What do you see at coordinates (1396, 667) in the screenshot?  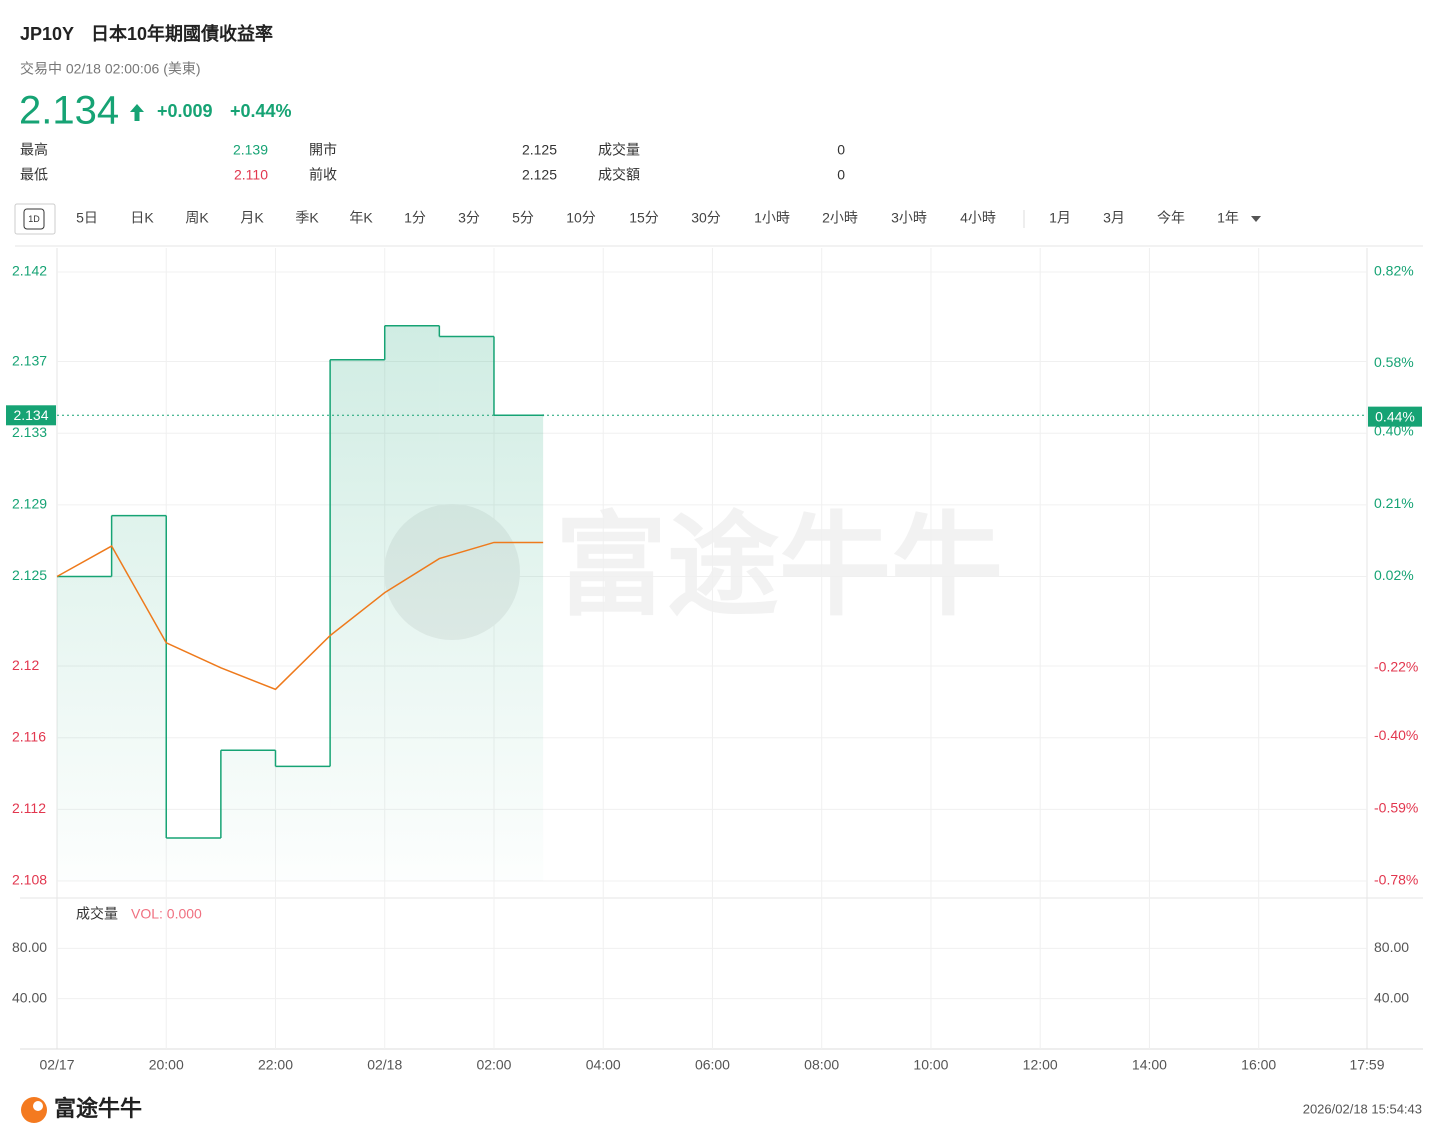 I see `y2-tick-label: -0.22%` at bounding box center [1396, 667].